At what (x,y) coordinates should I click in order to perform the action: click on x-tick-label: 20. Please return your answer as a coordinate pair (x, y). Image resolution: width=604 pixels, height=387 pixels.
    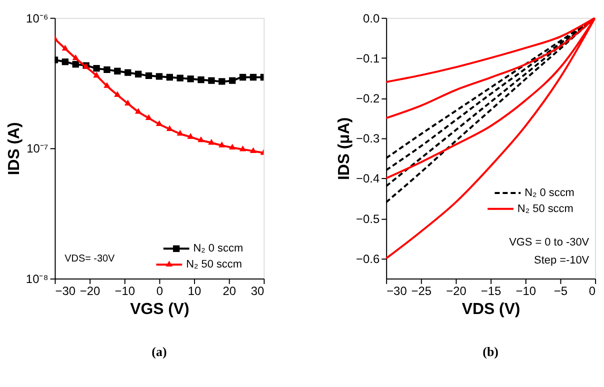
    Looking at the image, I should click on (229, 291).